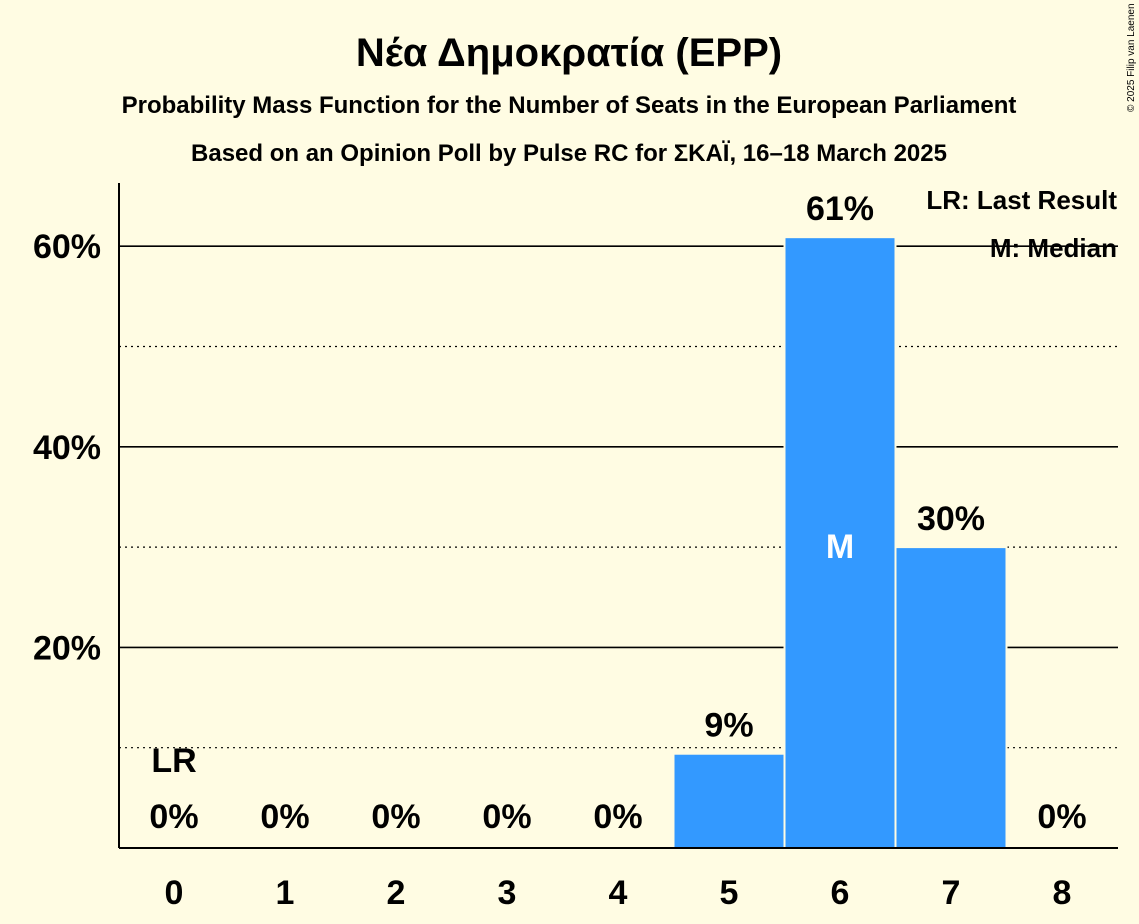  I want to click on x-tick-label: 0, so click(174, 893).